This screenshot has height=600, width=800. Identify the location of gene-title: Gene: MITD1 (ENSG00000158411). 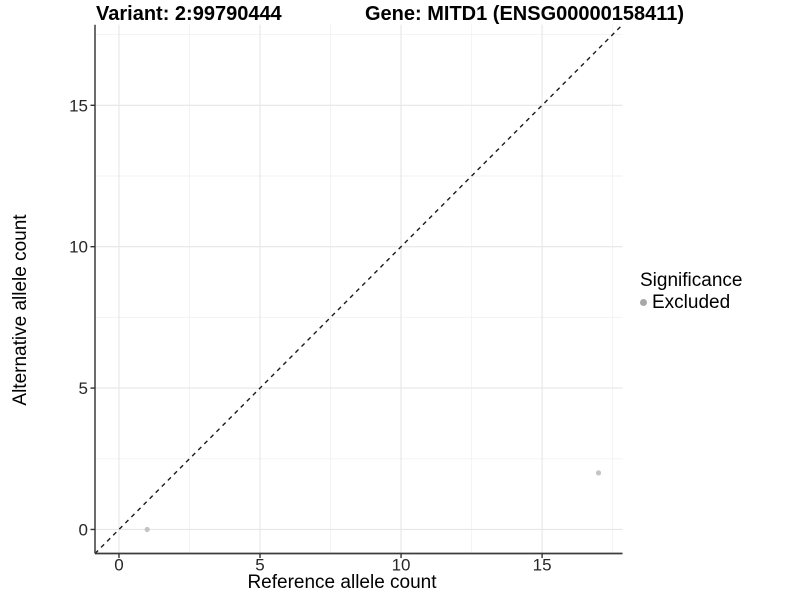
(525, 14).